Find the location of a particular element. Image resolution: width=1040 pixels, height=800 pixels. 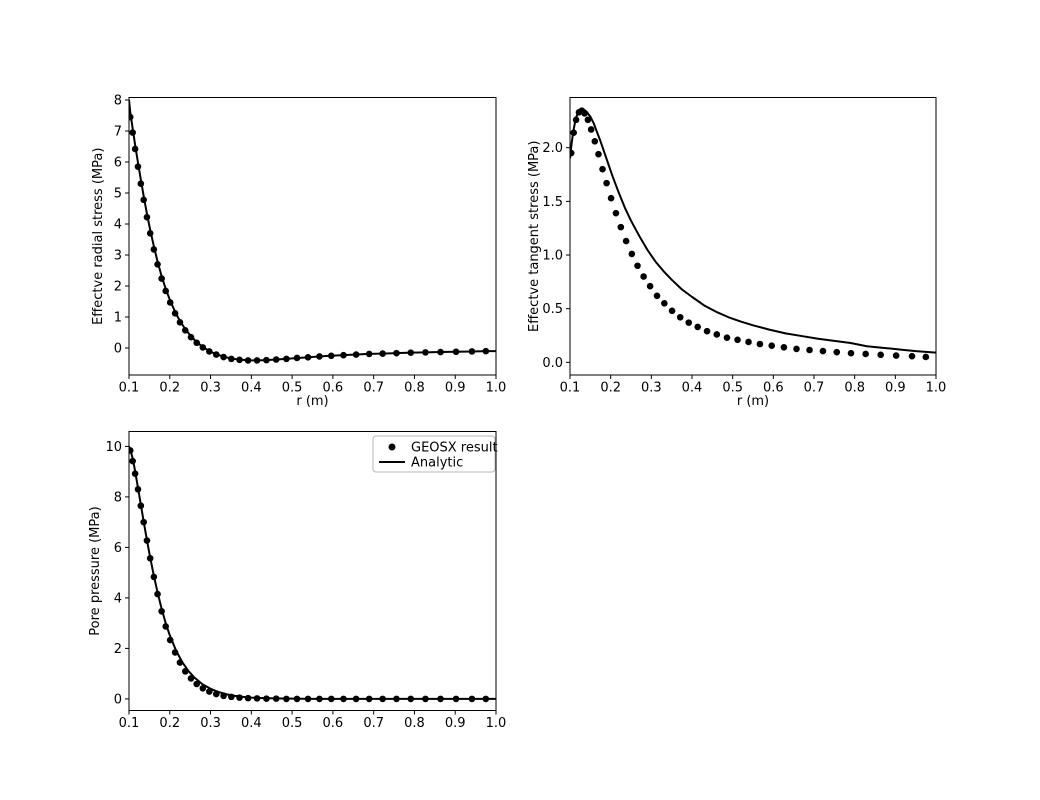

pore-pressure-y-tick-label: 2 is located at coordinates (118, 649).